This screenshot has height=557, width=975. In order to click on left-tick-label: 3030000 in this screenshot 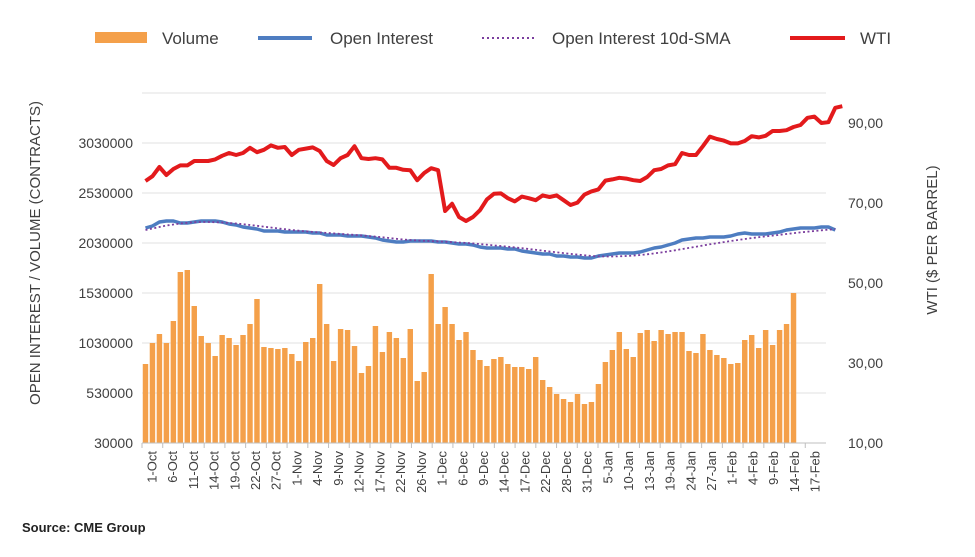, I will do `click(105, 143)`.